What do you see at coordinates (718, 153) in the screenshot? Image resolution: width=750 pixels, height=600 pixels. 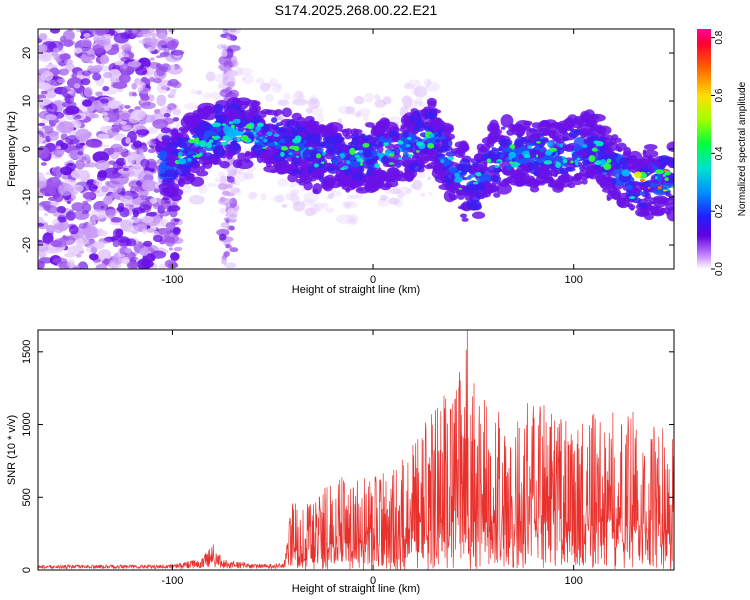 I see `colorbar-ticks: 0.0 0.2 0.4 0.6 0.8` at bounding box center [718, 153].